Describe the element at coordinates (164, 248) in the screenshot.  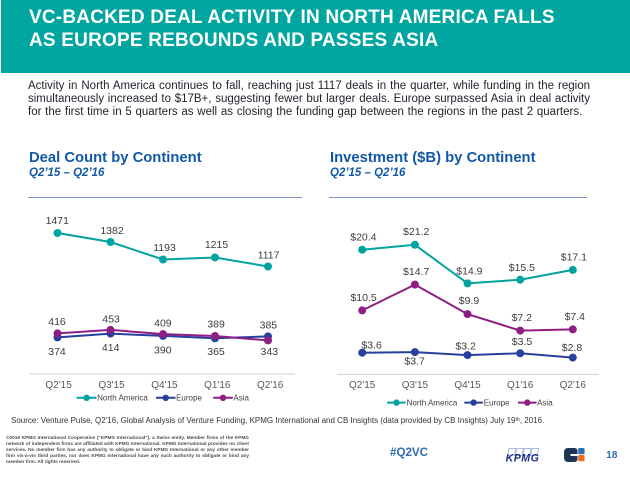
I see `svg-text: 1193` at that location.